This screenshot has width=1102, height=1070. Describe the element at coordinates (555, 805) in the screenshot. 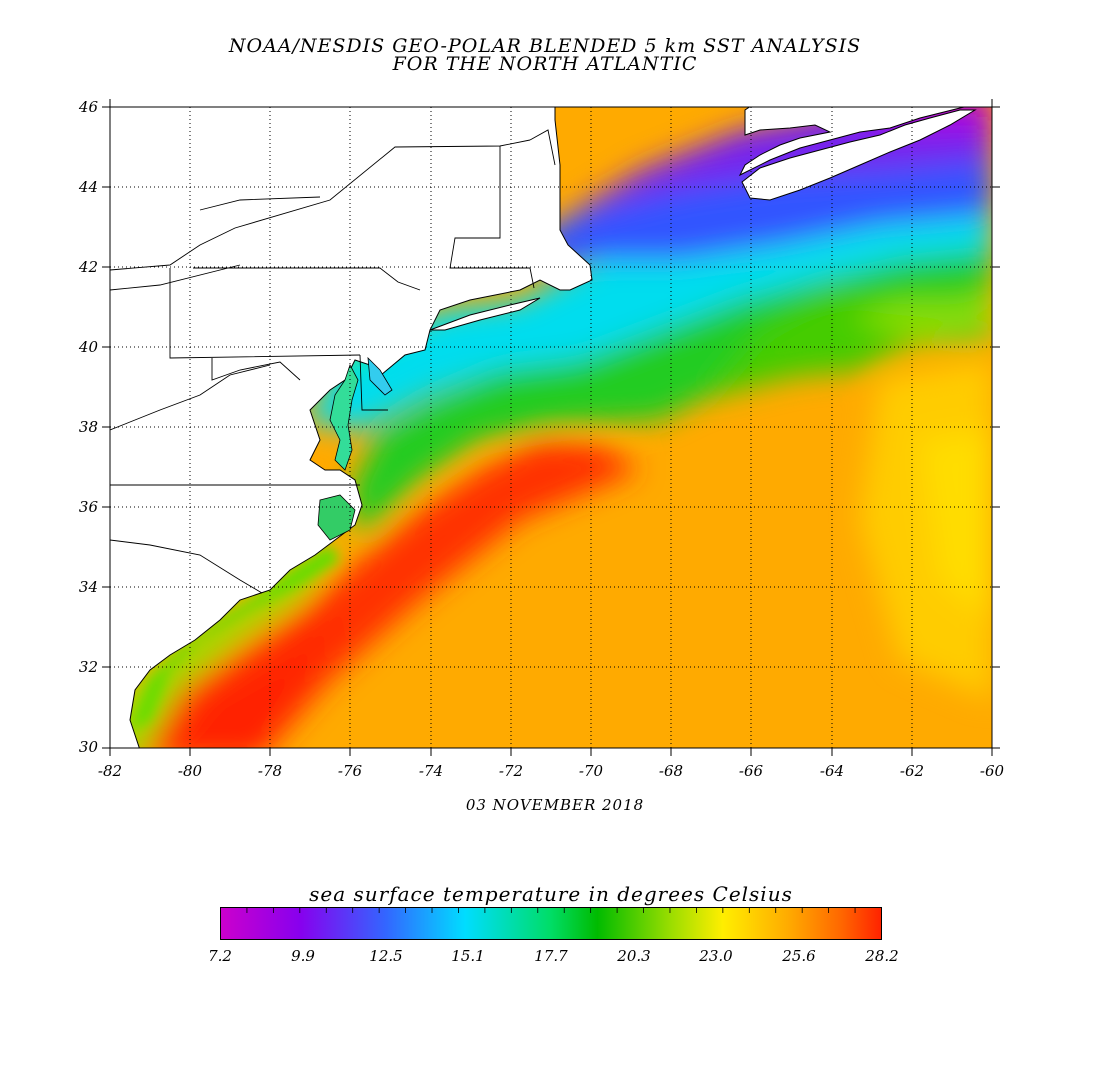

I see `analysis-date: 03 NOVEMBER 2018` at that location.